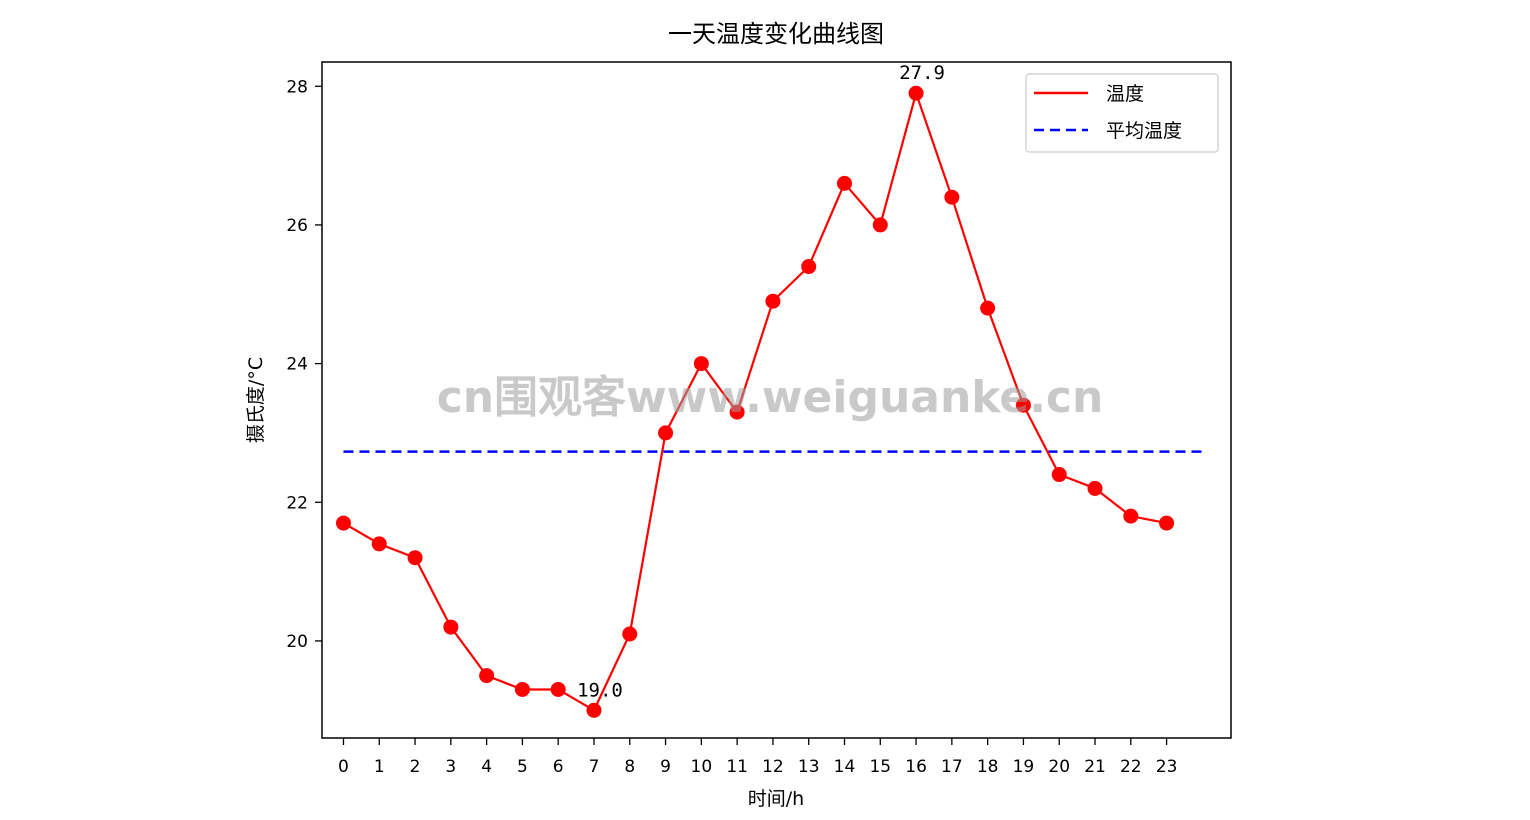  Describe the element at coordinates (1125, 94) in the screenshot. I see `legend-label-temperature: 温度` at that location.